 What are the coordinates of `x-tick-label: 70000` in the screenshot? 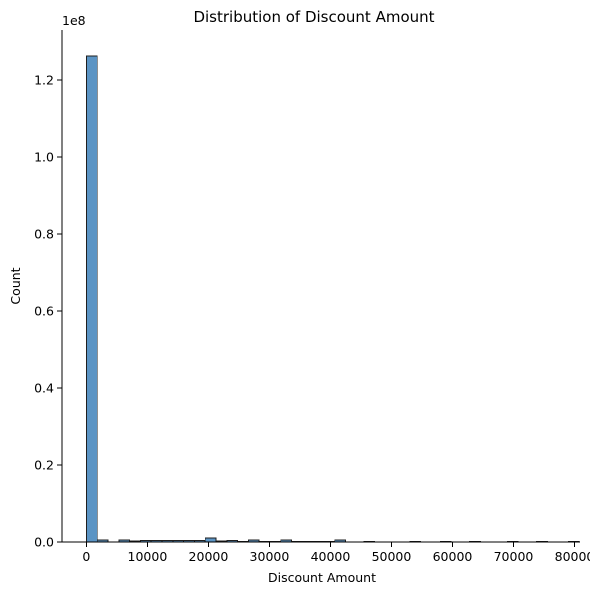 It's located at (514, 556).